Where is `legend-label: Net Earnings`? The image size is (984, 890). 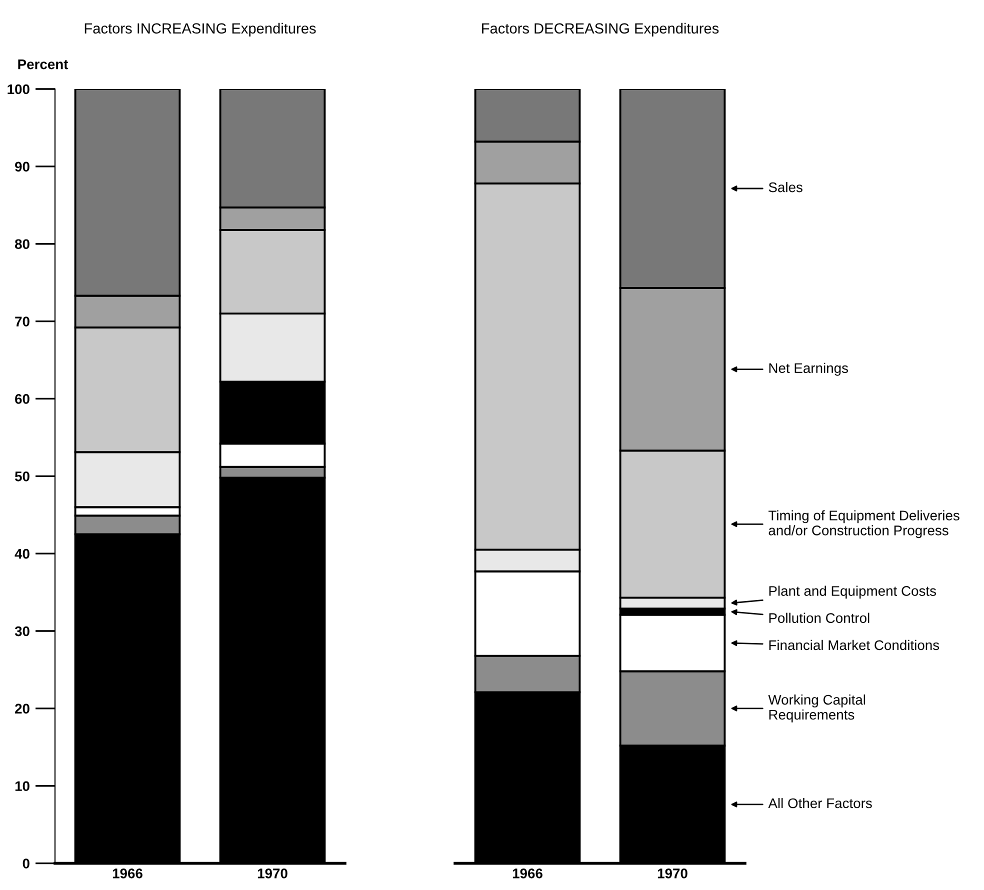
legend-label: Net Earnings is located at coordinates (808, 369).